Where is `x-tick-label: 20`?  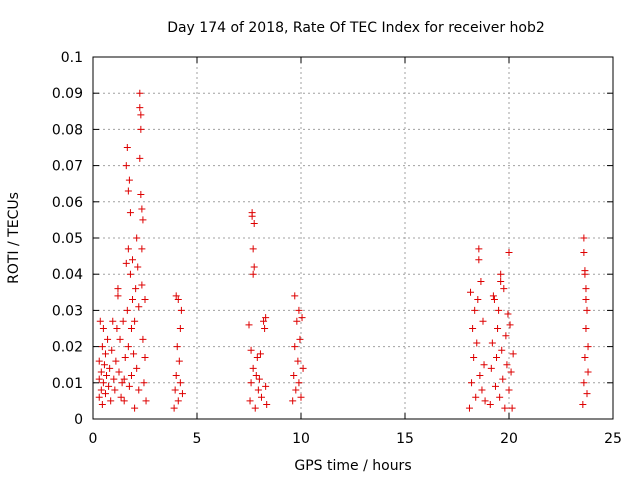
x-tick-label: 20 is located at coordinates (509, 439).